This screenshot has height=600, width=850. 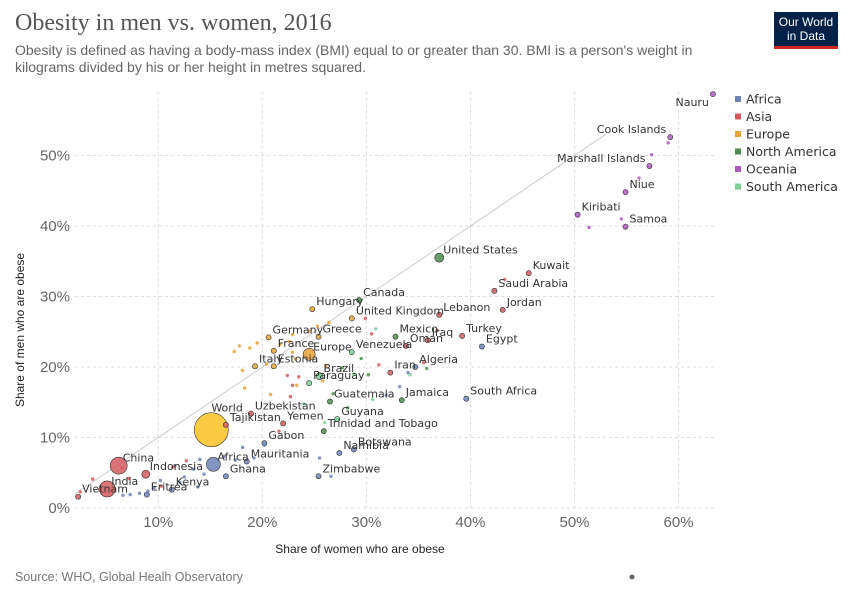 I want to click on legend-label: North America, so click(x=791, y=151).